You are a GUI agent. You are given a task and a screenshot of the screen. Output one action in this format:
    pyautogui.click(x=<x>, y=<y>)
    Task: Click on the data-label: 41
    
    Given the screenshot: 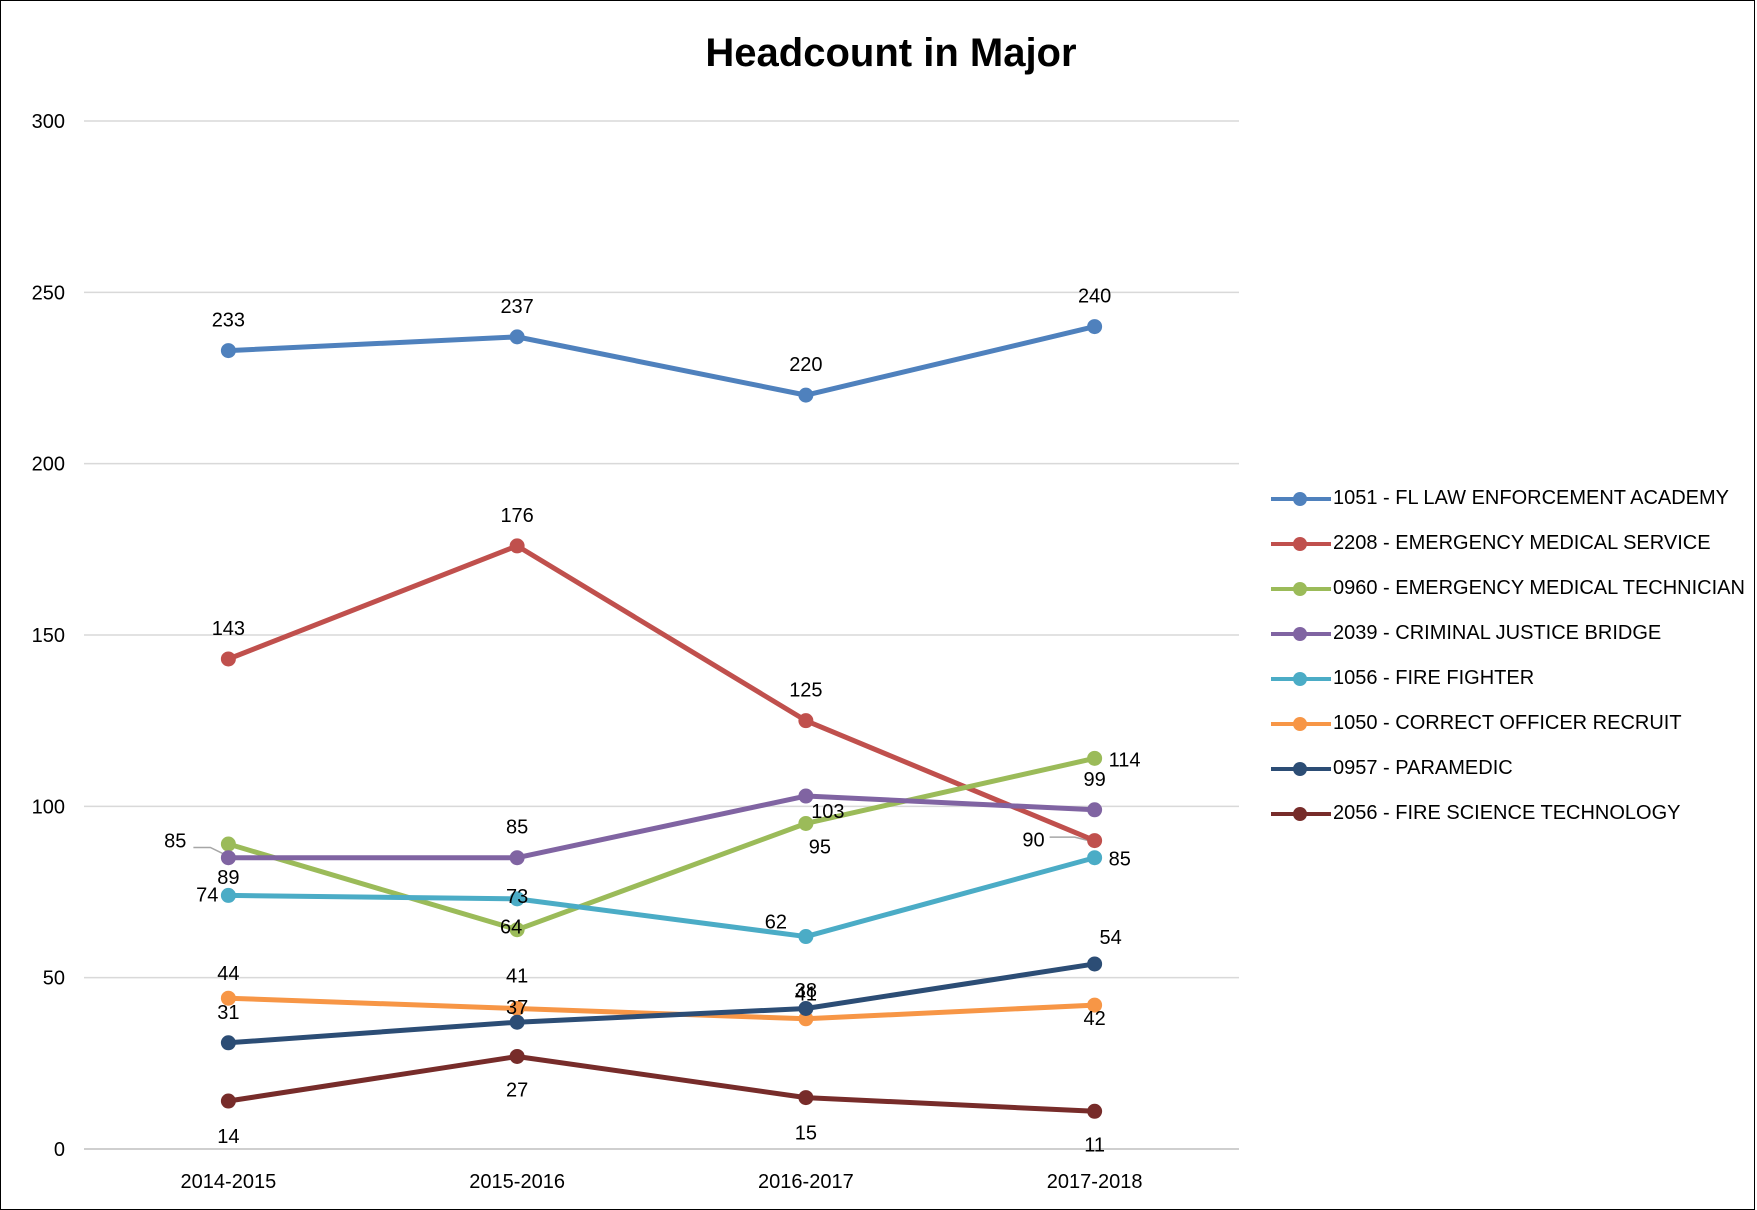 What is the action you would take?
    pyautogui.click(x=806, y=995)
    